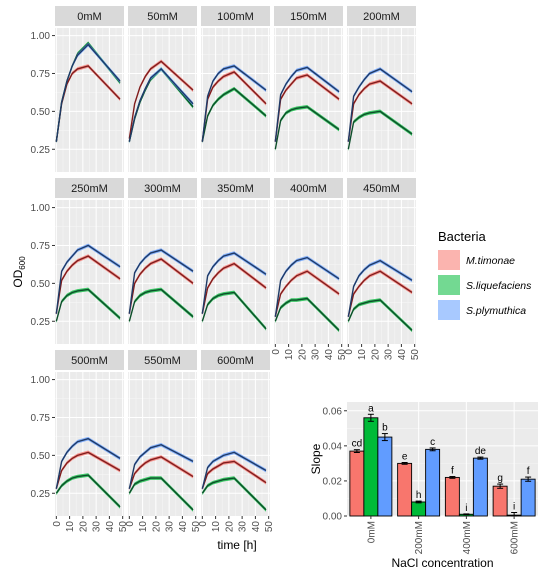 The width and height of the screenshot is (550, 572). Describe the element at coordinates (236, 441) in the screenshot. I see `facet-panel: 600mM 0 10 20 30 40 50` at that location.